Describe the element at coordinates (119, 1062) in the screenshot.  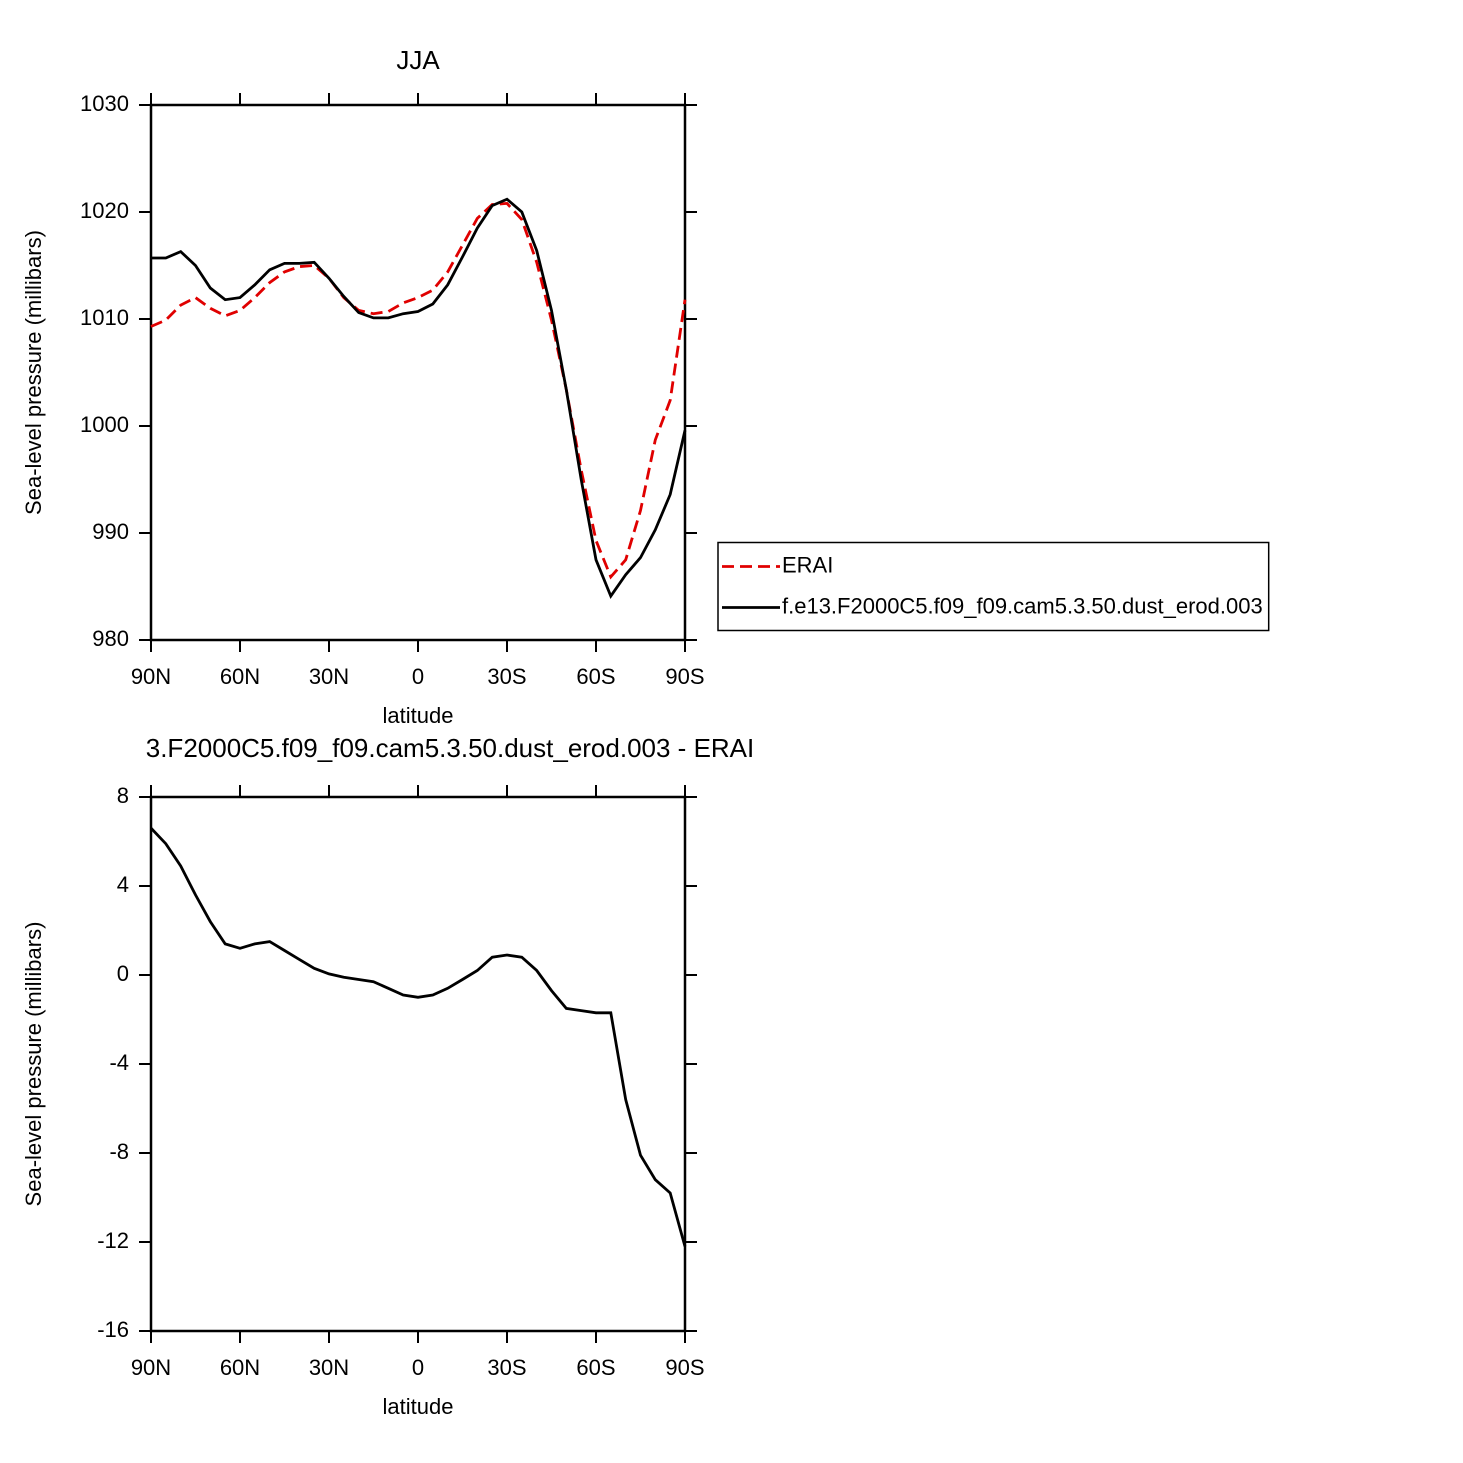
I see `y-tick-label: -4` at that location.